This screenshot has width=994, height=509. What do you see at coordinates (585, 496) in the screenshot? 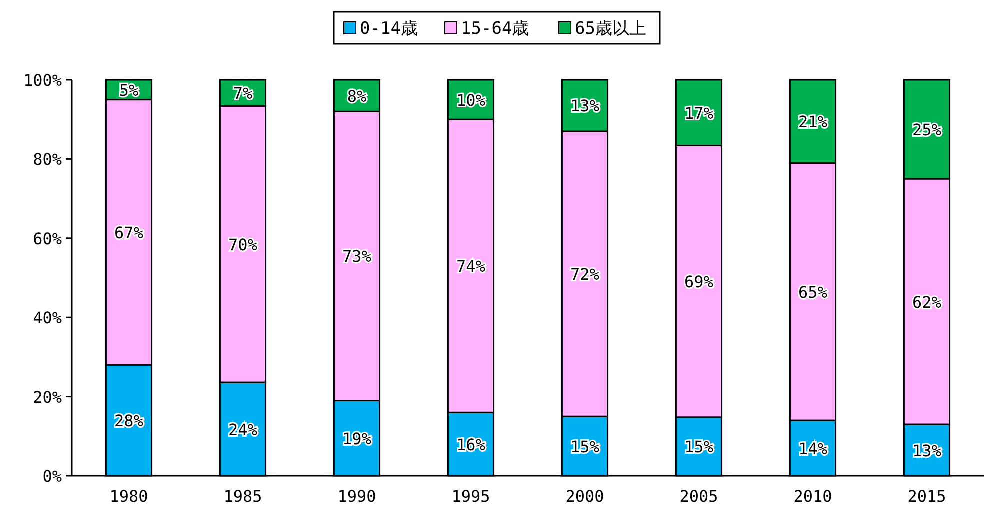
I see `x-tick-label: 2000` at bounding box center [585, 496].